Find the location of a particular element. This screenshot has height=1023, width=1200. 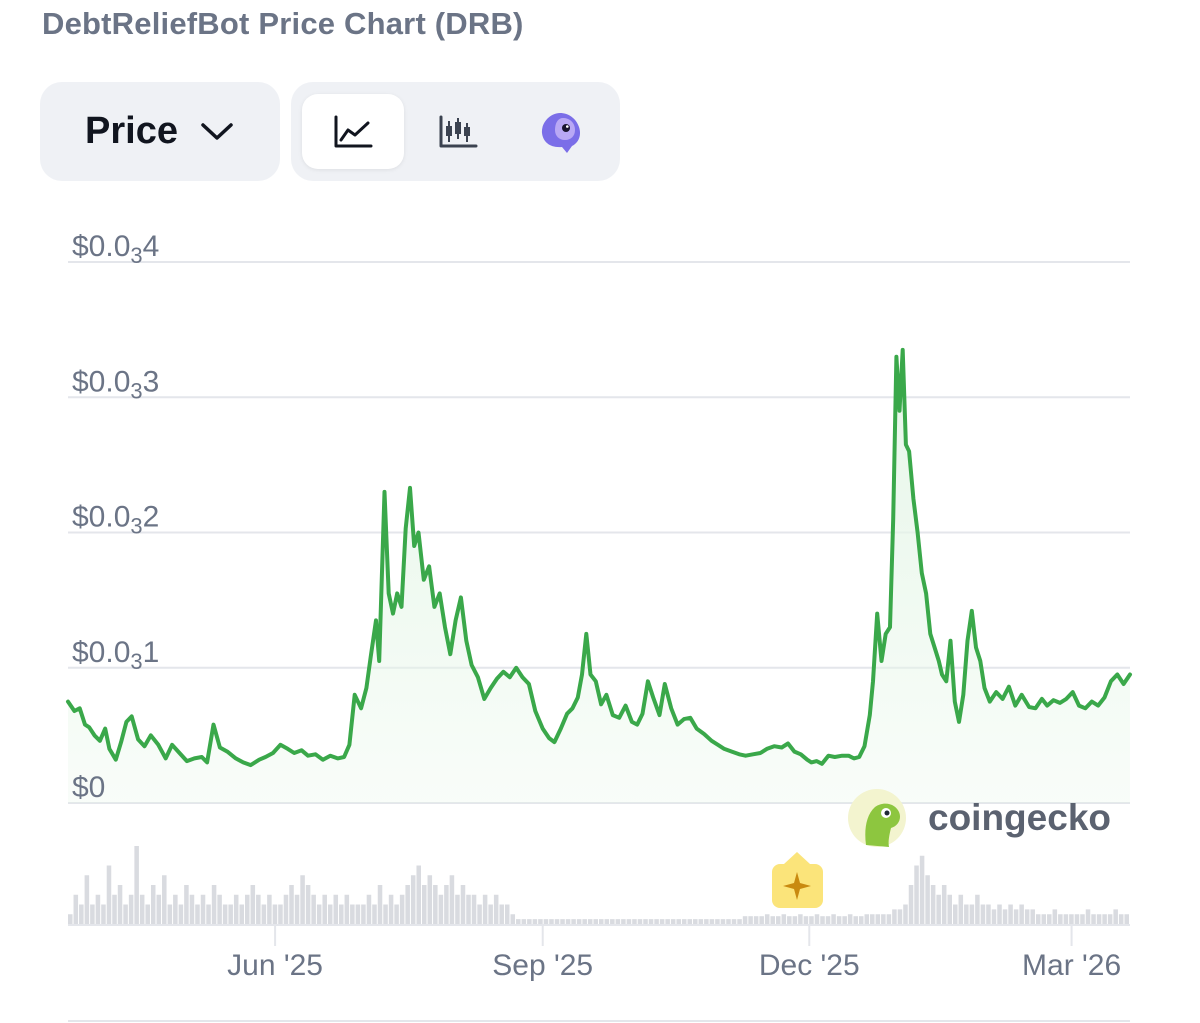

ai-assistant-button is located at coordinates (560, 131).